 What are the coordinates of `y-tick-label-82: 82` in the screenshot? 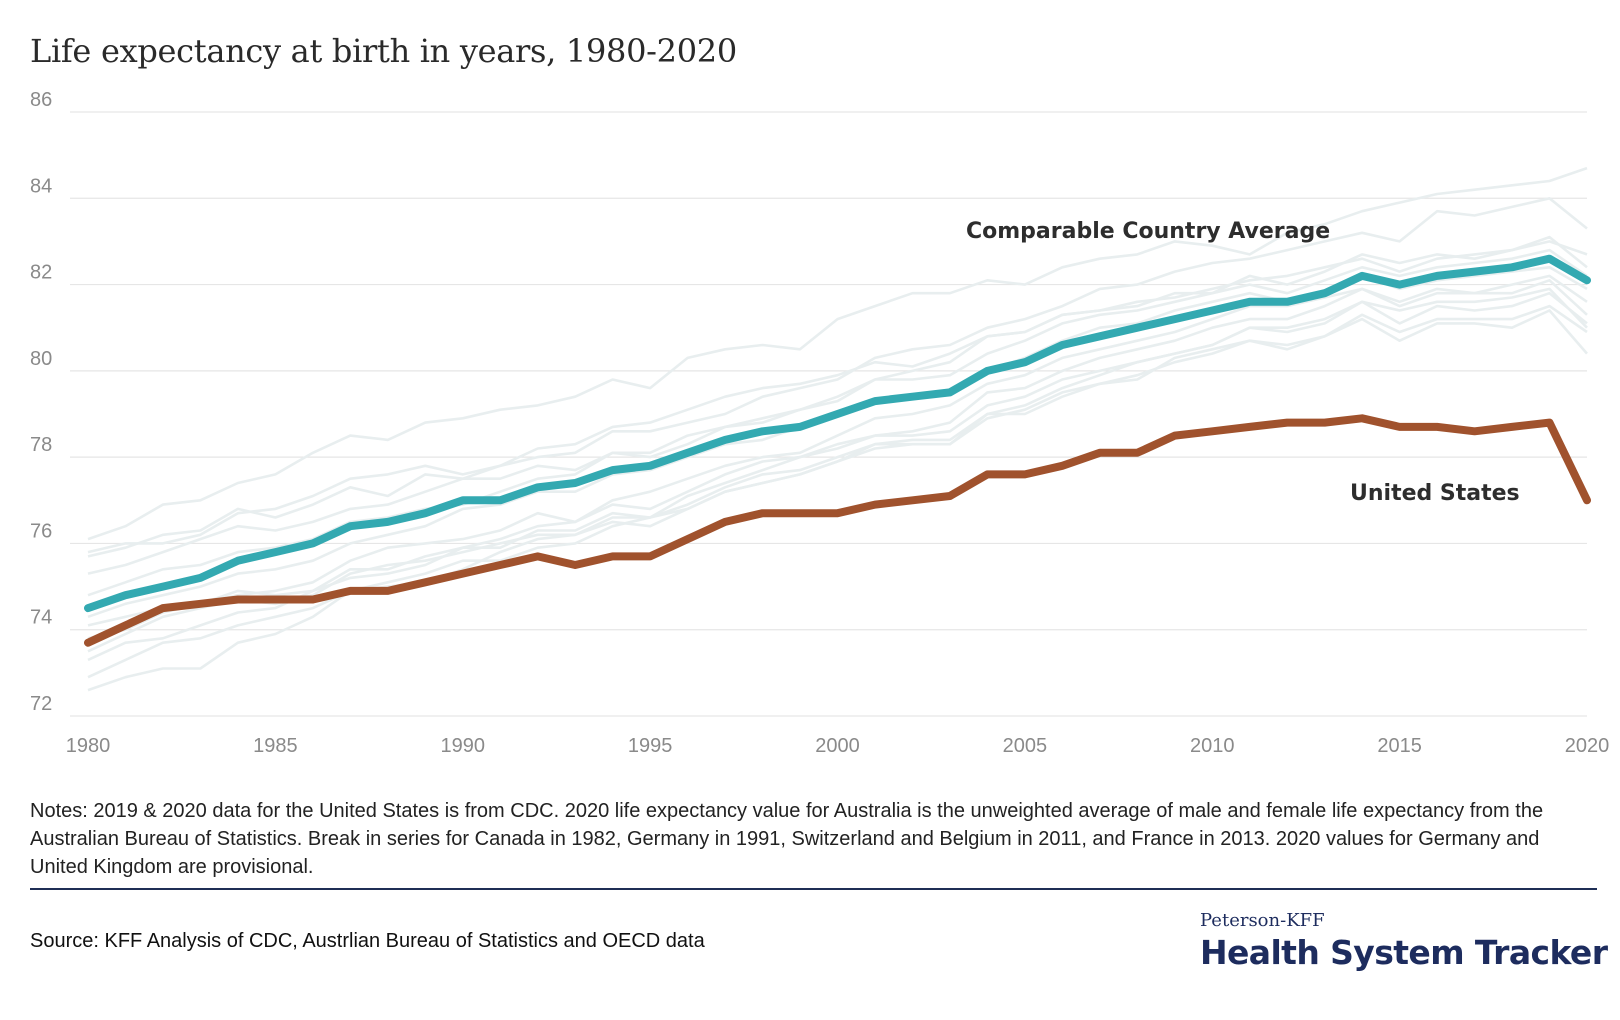 It's located at (41, 273).